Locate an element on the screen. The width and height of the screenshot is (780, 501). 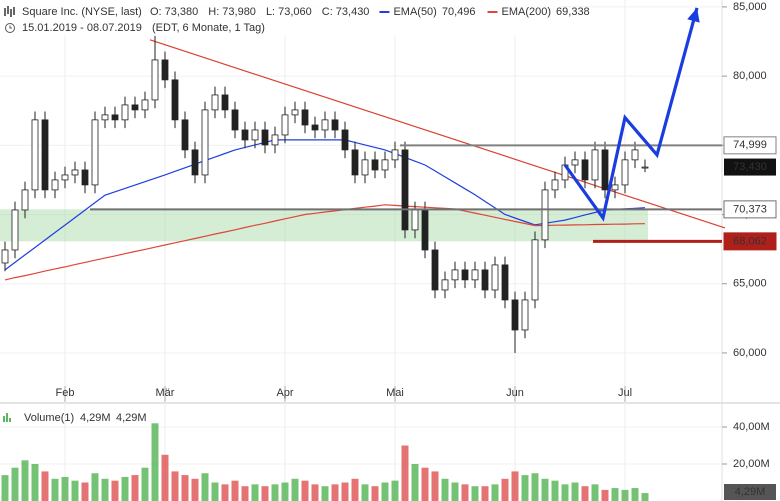
quote-value: 73,380 is located at coordinates (182, 12).